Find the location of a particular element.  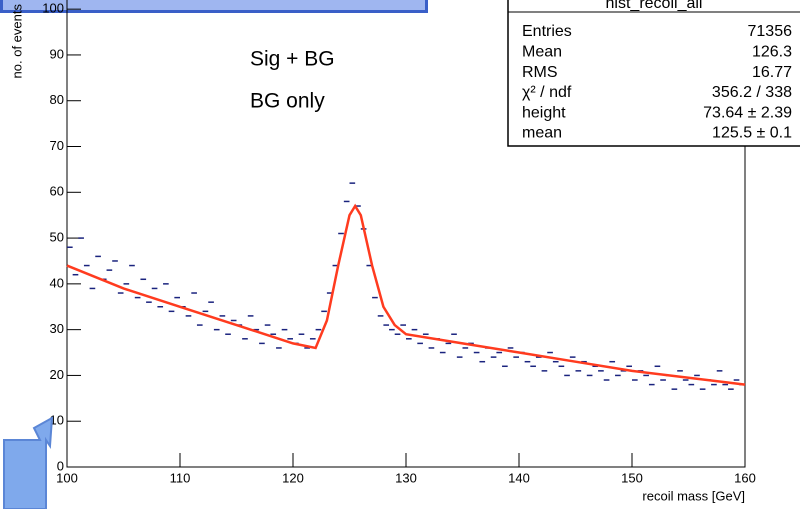

stats-label: RMS is located at coordinates (540, 72).